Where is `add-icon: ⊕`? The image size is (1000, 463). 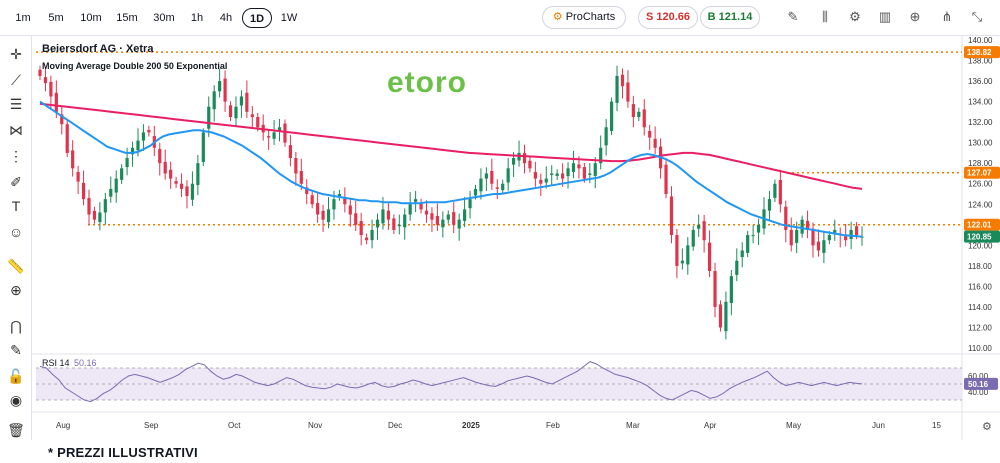
add-icon: ⊕ is located at coordinates (915, 16).